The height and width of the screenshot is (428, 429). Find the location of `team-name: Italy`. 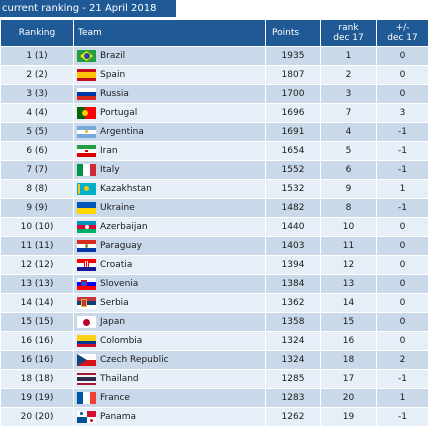

team-name: Italy is located at coordinates (110, 170).